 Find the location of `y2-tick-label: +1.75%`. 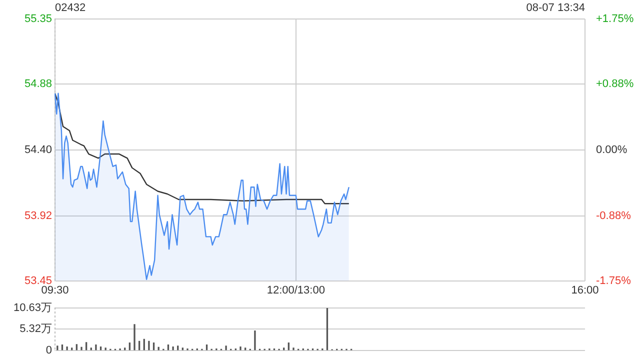

y2-tick-label: +1.75% is located at coordinates (615, 19).